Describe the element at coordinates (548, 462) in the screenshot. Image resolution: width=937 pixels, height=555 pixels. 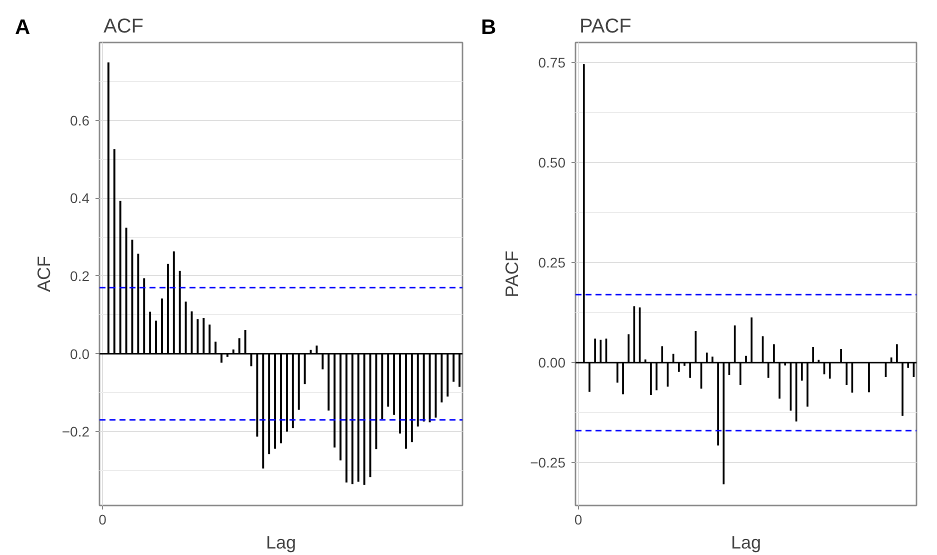
I see `y-tick-label: −0.25` at that location.